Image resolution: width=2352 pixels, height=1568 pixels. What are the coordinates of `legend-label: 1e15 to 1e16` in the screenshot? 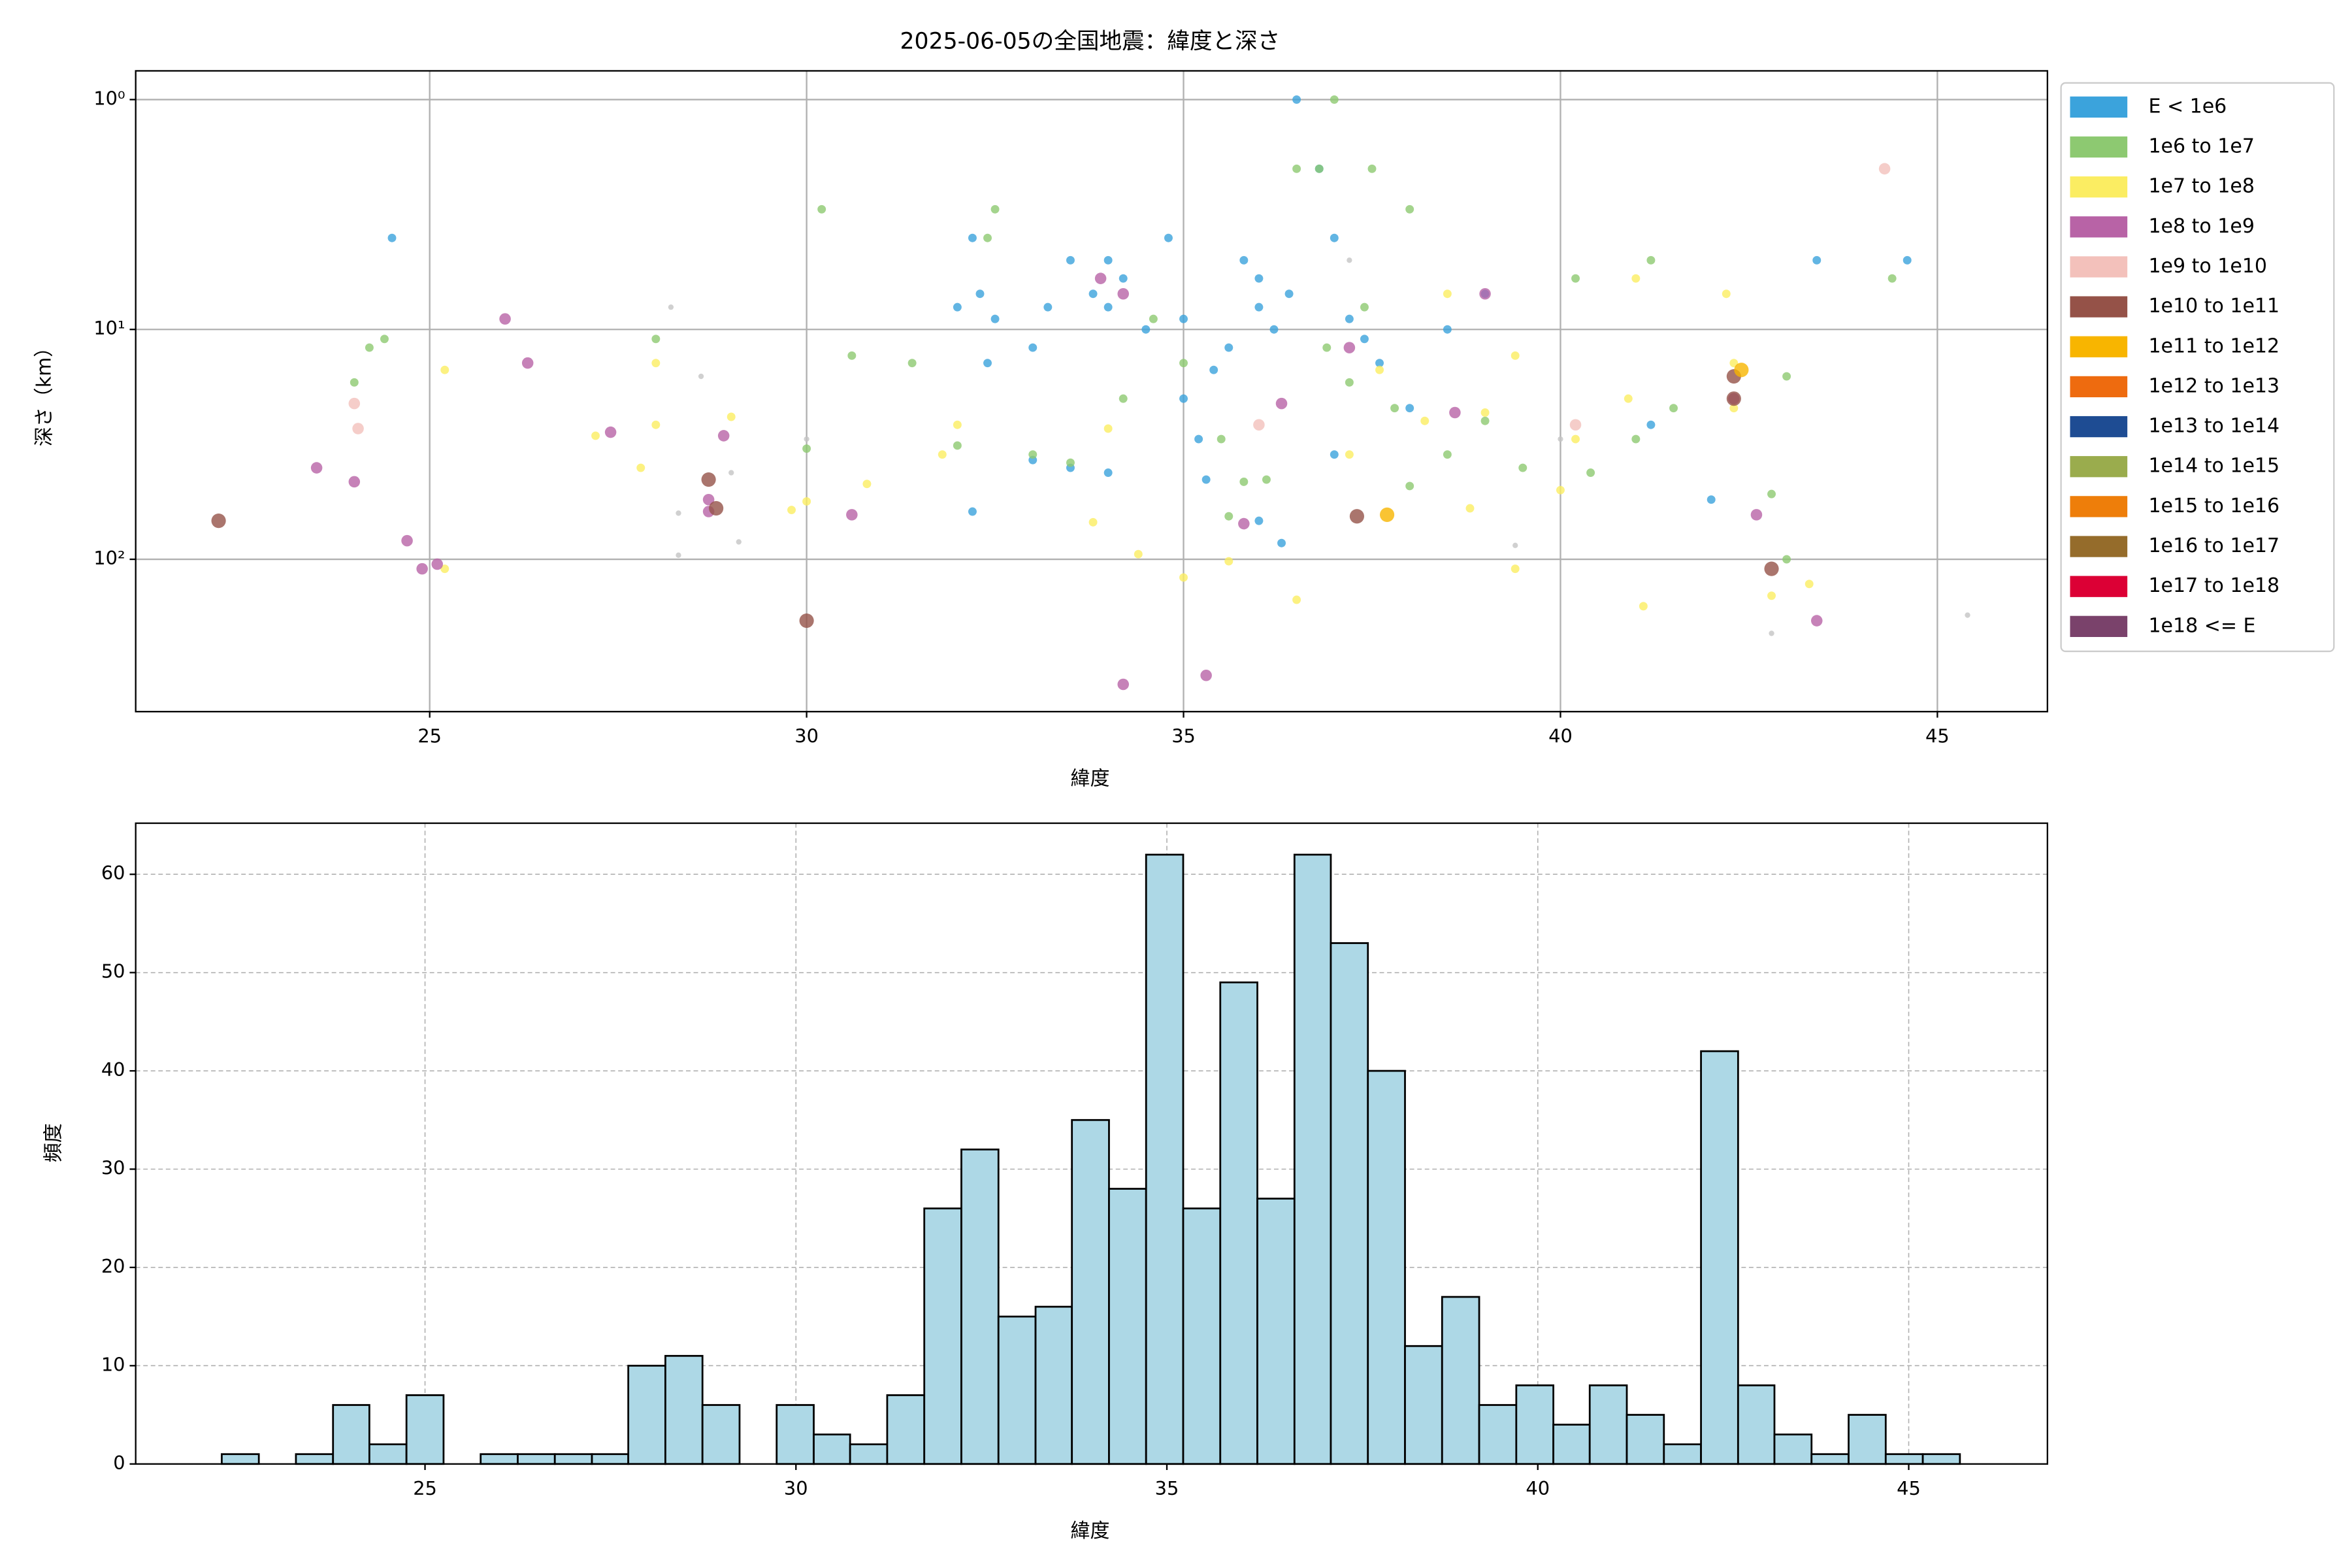 It's located at (2213, 506).